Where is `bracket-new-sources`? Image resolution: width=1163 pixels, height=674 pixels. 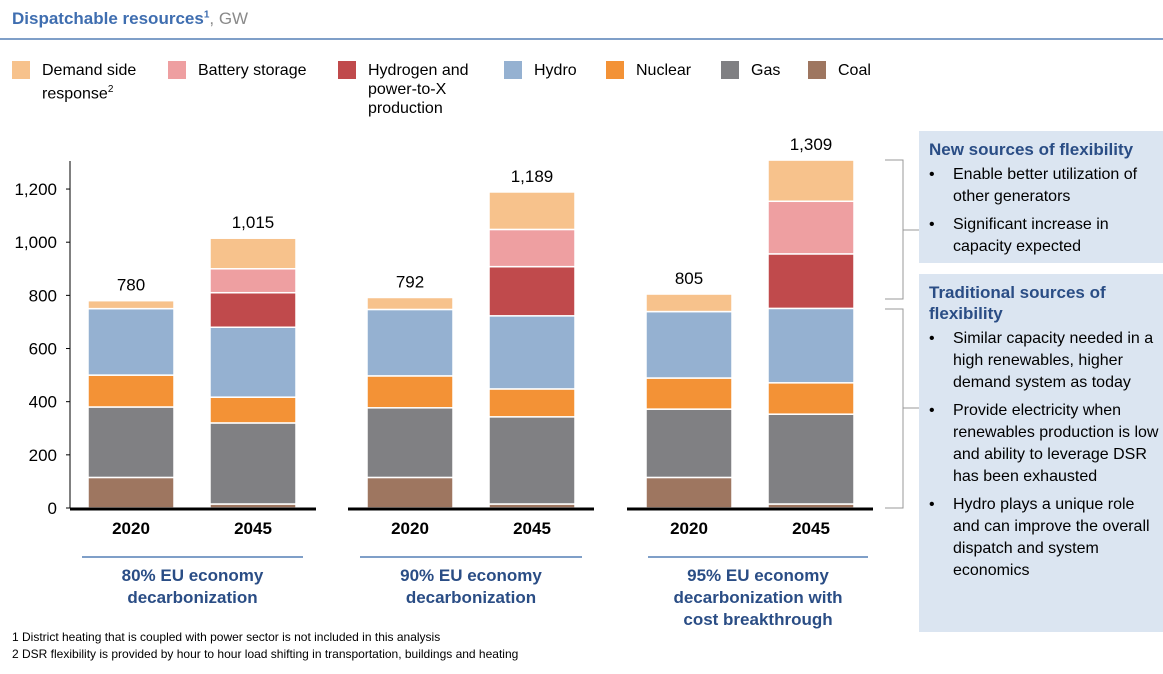
bracket-new-sources is located at coordinates (894, 229).